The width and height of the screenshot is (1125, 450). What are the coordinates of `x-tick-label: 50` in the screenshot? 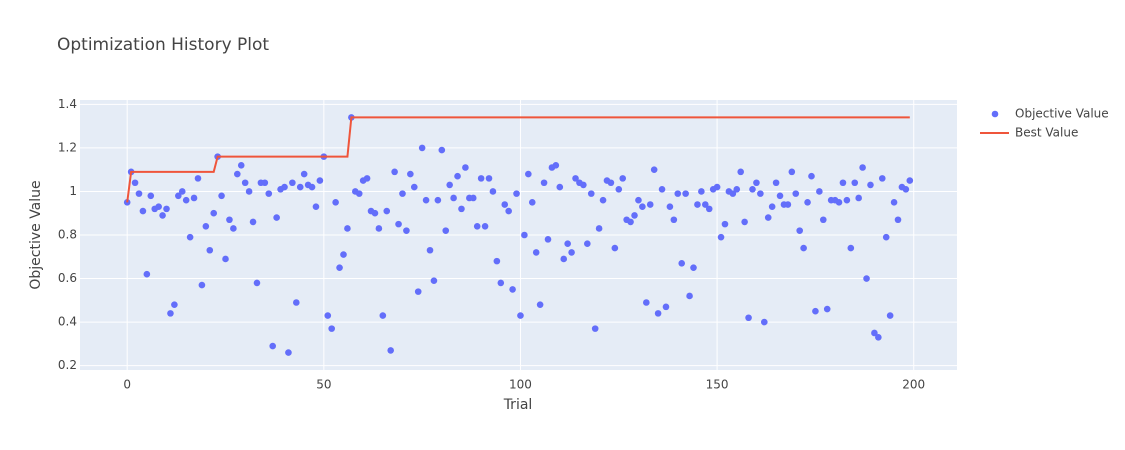 It's located at (323, 385).